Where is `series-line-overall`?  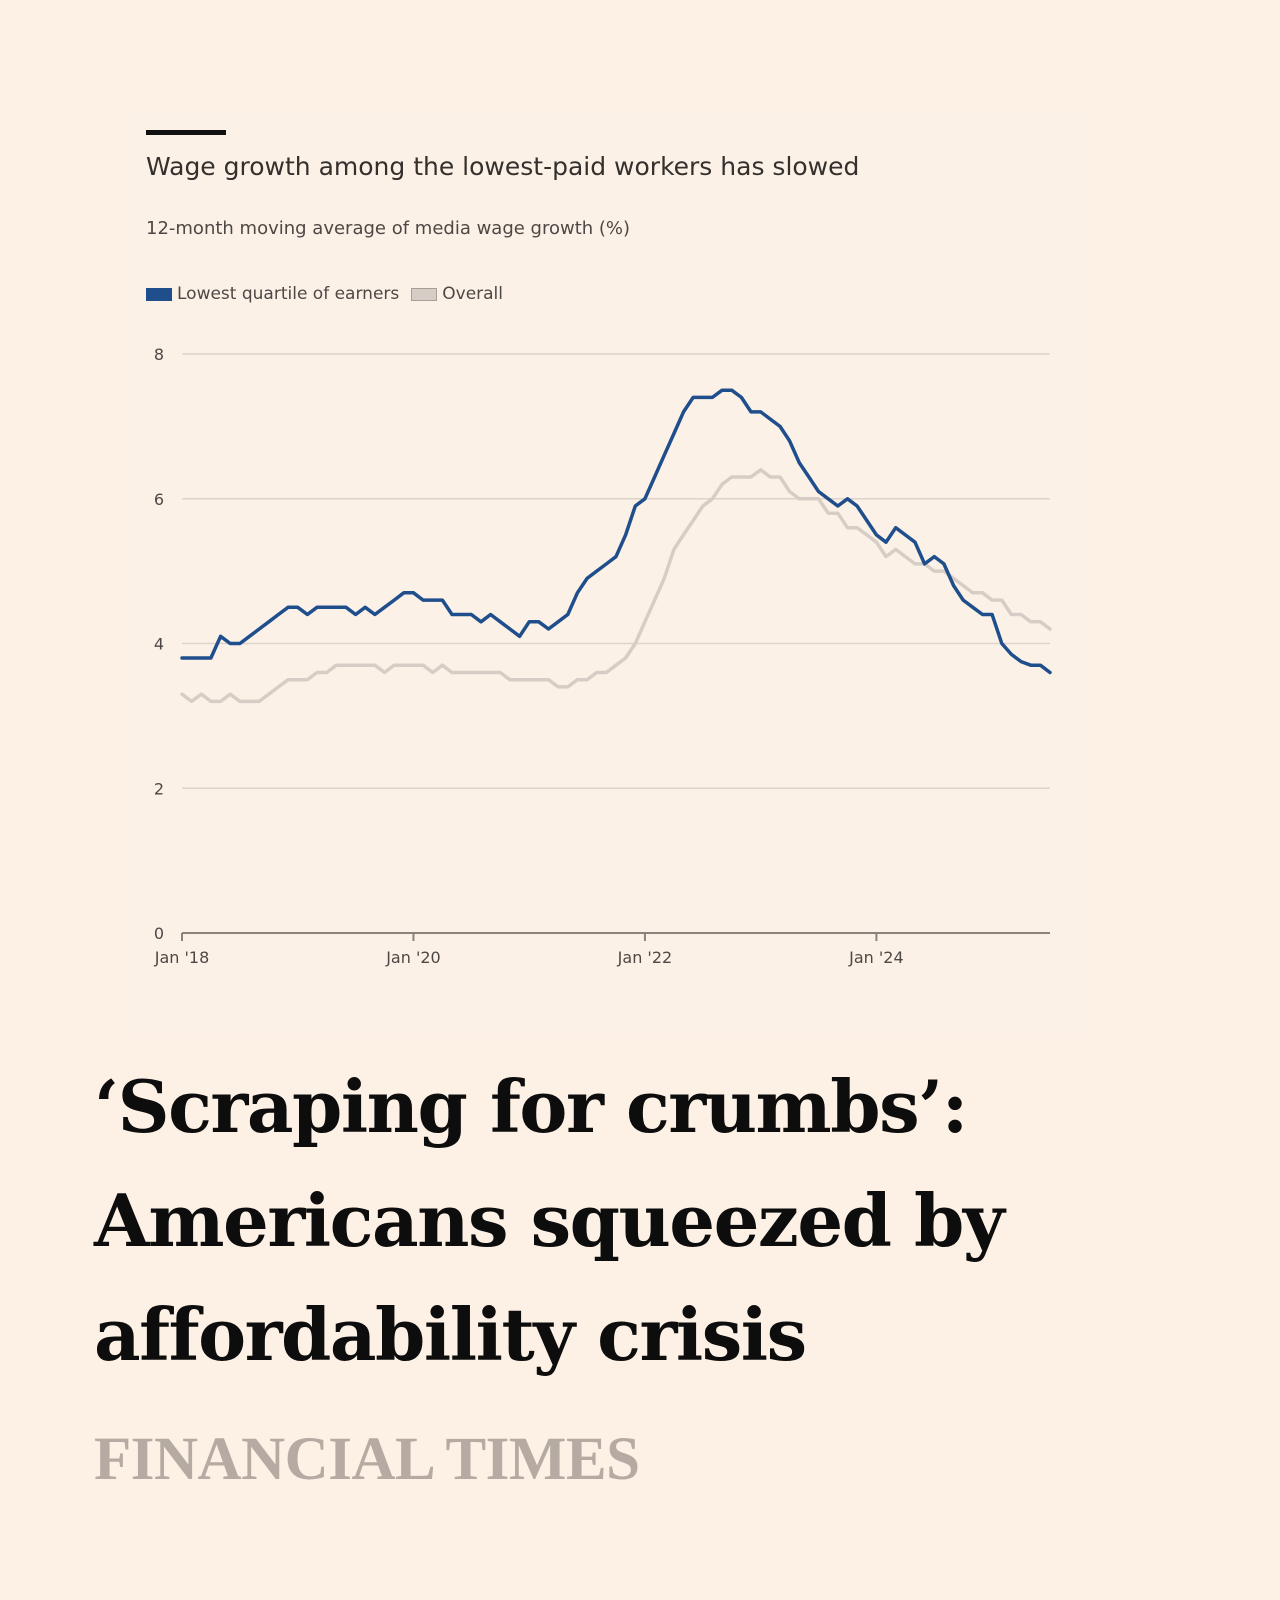
series-line-overall is located at coordinates (616, 586).